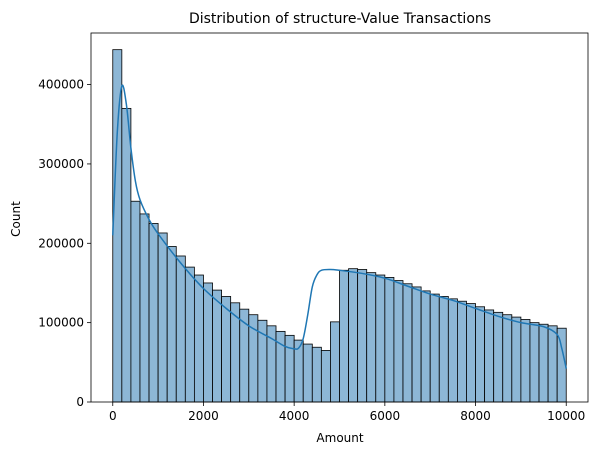 Image resolution: width=597 pixels, height=455 pixels. I want to click on y-tick-label: 300000, so click(61, 164).